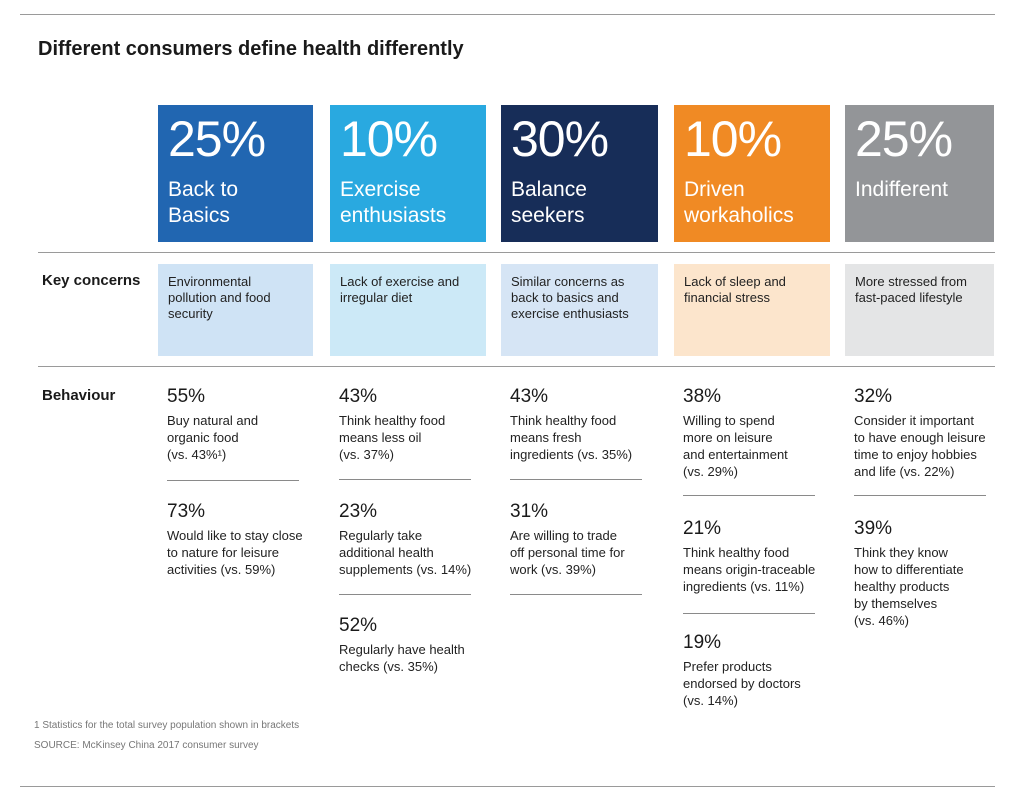 This screenshot has height=804, width=1012. What do you see at coordinates (549, 202) in the screenshot?
I see `segment-label: Balance seekers` at bounding box center [549, 202].